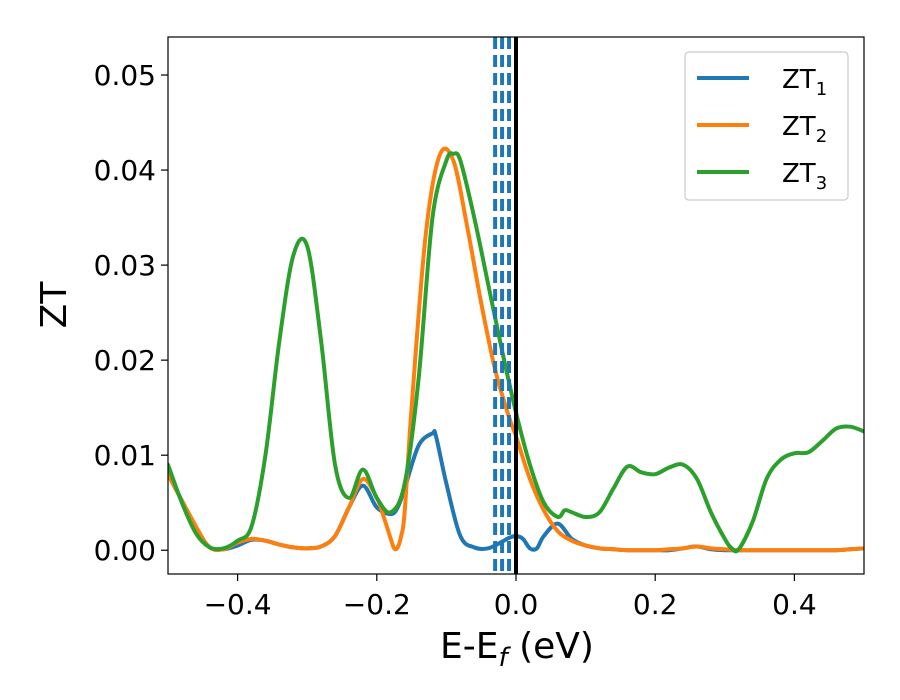  Describe the element at coordinates (804, 176) in the screenshot. I see `legend-label-zt3: ZT3` at that location.